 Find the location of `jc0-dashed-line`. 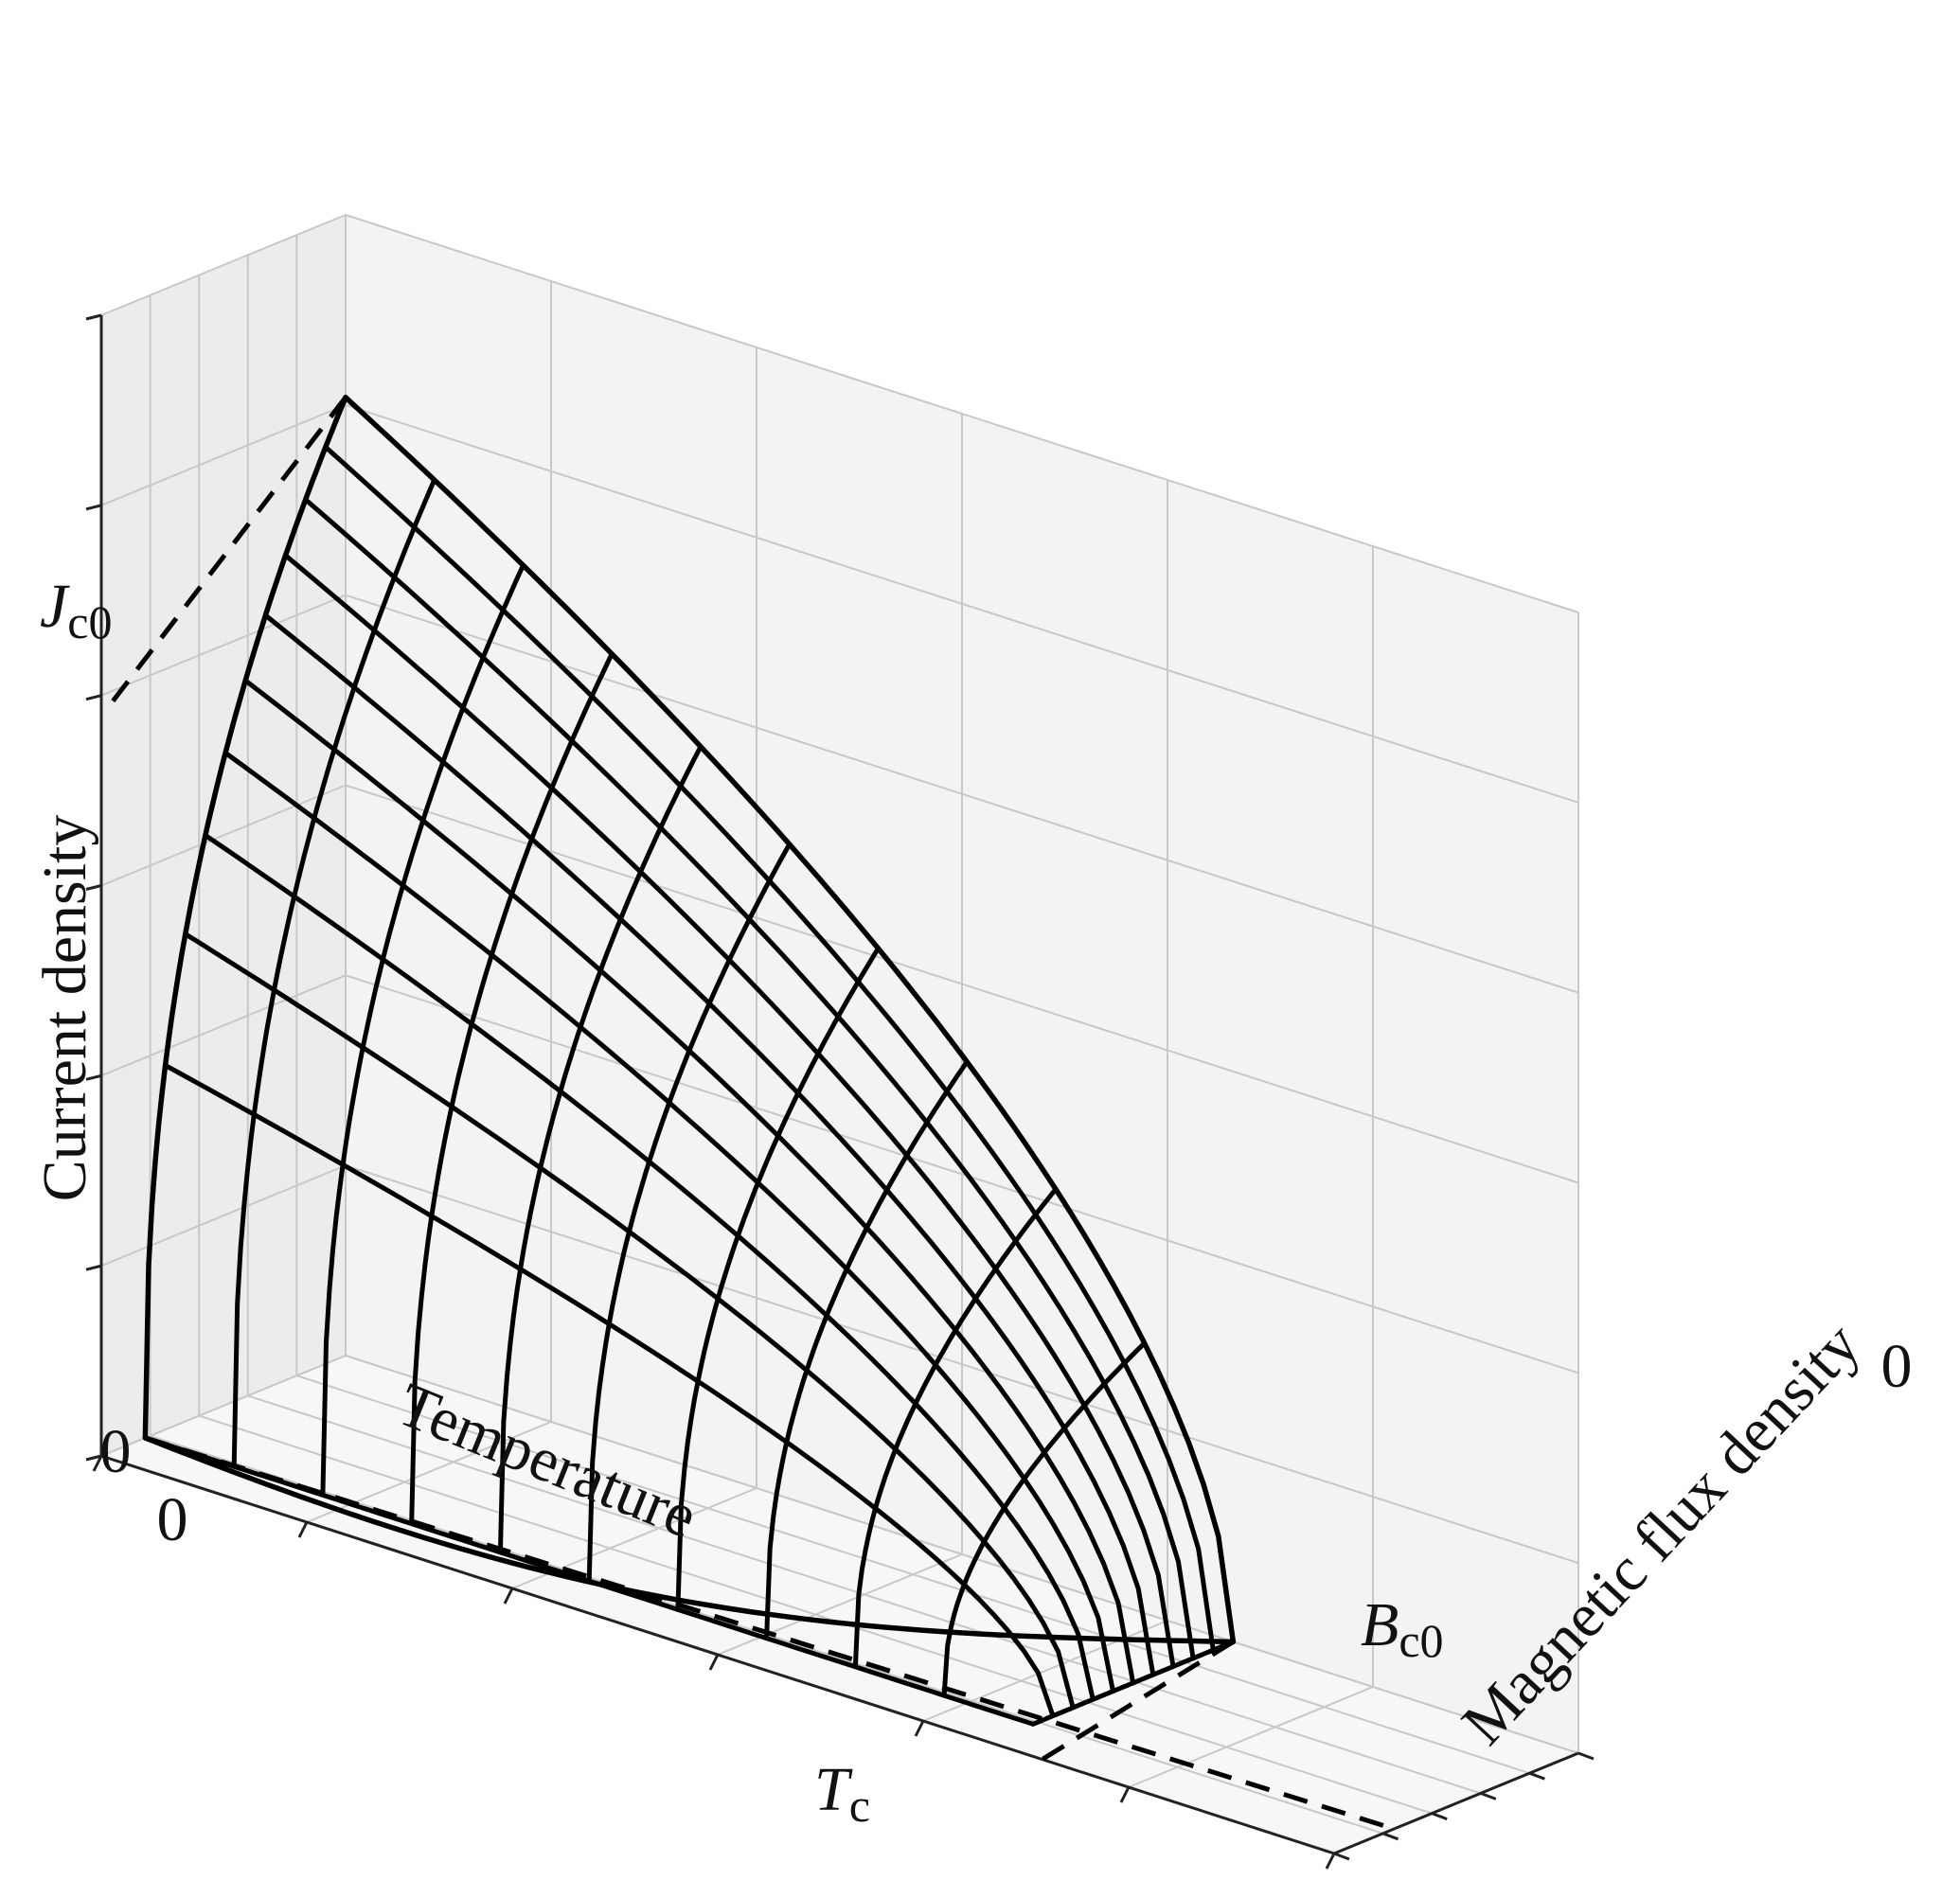

jc0-dashed-line is located at coordinates (228, 551).